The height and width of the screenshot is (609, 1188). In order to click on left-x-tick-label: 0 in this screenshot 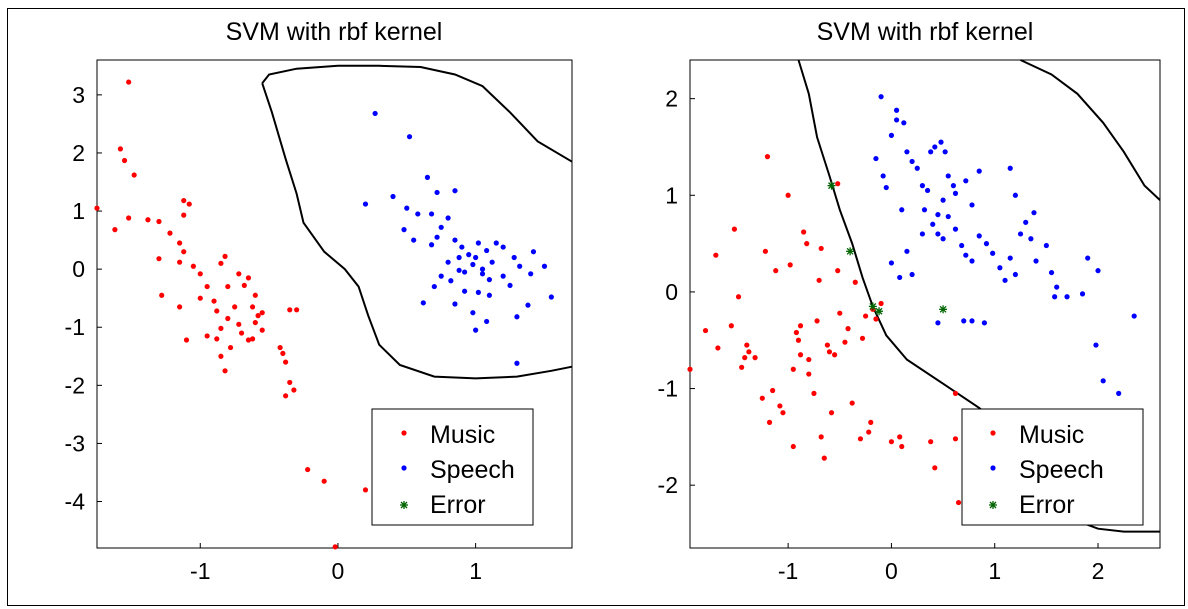, I will do `click(338, 571)`.